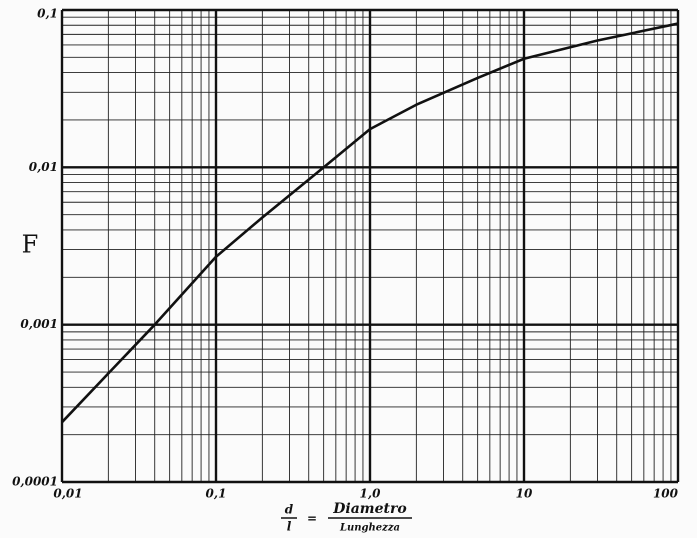  I want to click on x-label-num: Diametro, so click(369, 509).